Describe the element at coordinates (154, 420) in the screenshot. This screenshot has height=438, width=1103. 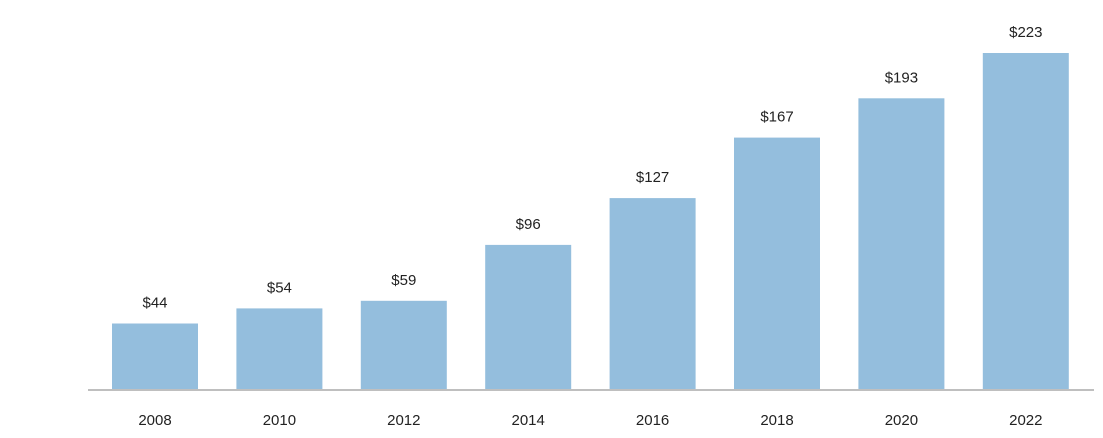
I see `x-tick-label-2008: 2008` at that location.